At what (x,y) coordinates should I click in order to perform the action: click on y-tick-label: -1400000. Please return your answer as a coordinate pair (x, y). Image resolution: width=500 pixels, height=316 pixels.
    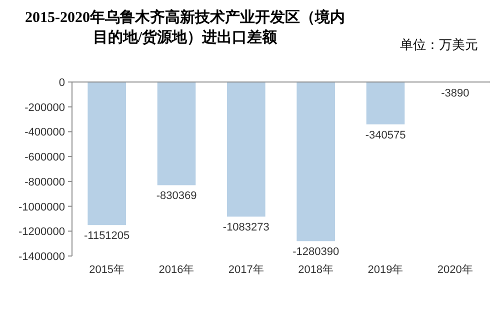
    Looking at the image, I should click on (41, 257).